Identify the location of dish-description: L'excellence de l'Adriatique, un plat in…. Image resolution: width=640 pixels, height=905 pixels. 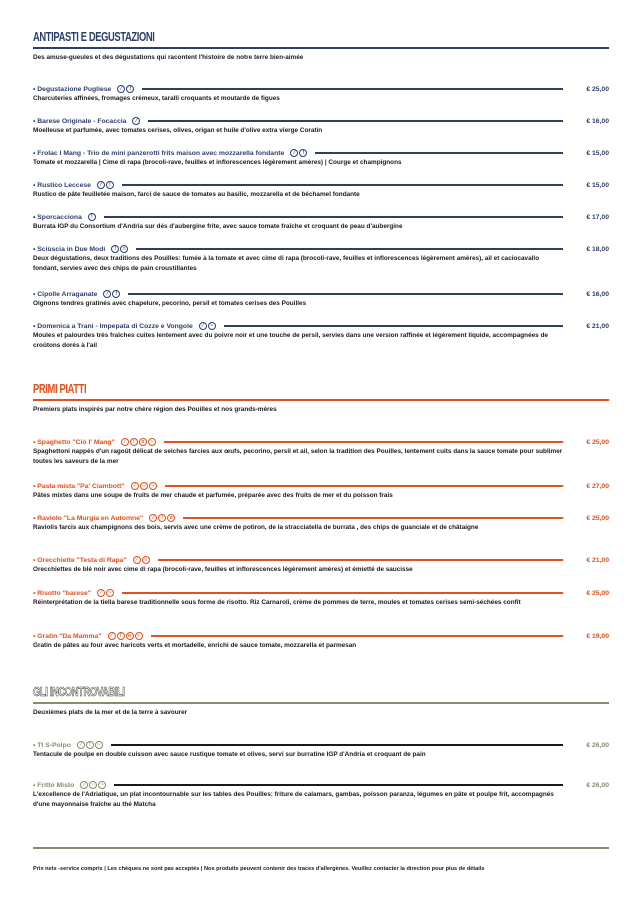
(293, 799).